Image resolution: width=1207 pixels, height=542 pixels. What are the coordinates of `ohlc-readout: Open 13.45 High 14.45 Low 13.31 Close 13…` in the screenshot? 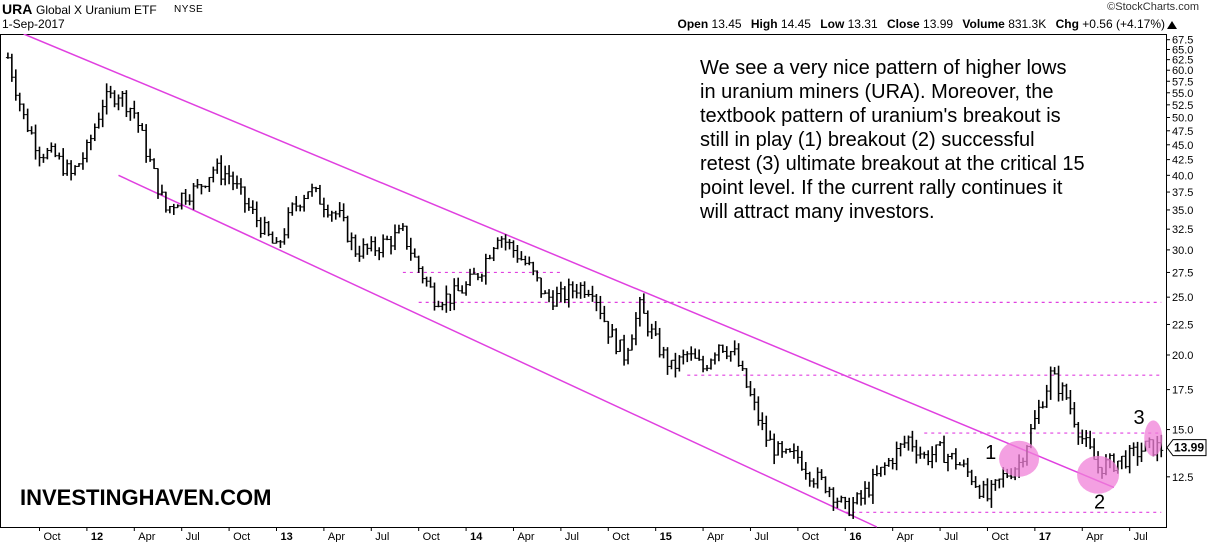 It's located at (919, 24).